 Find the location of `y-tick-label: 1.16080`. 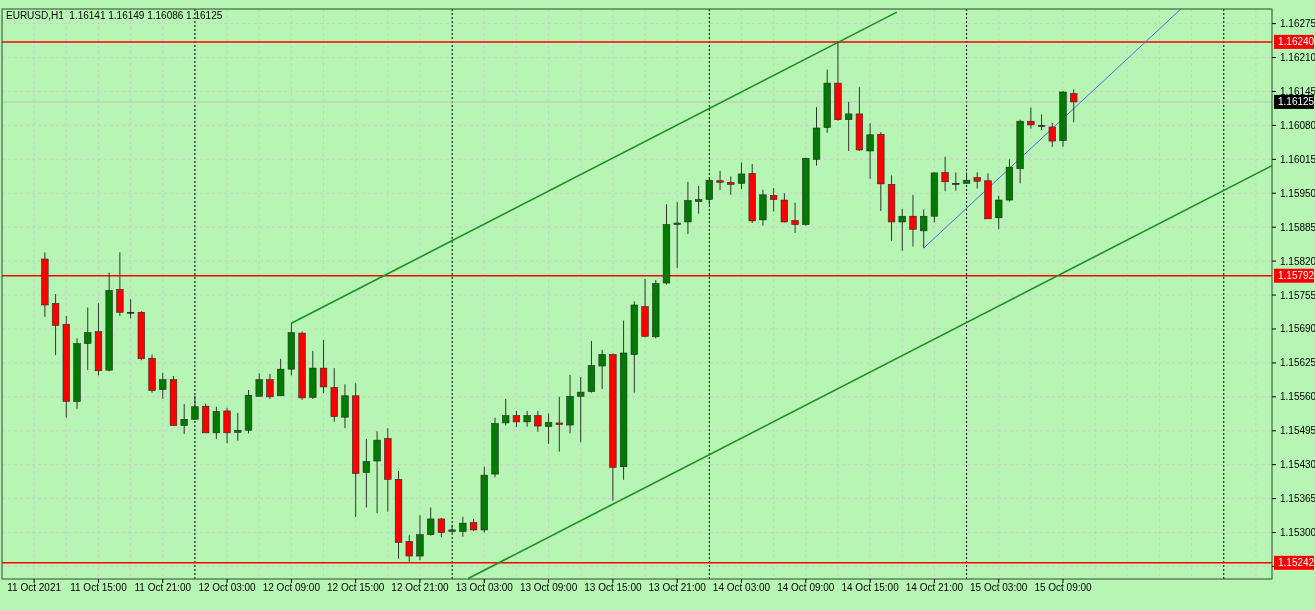

y-tick-label: 1.16080 is located at coordinates (1297, 125).